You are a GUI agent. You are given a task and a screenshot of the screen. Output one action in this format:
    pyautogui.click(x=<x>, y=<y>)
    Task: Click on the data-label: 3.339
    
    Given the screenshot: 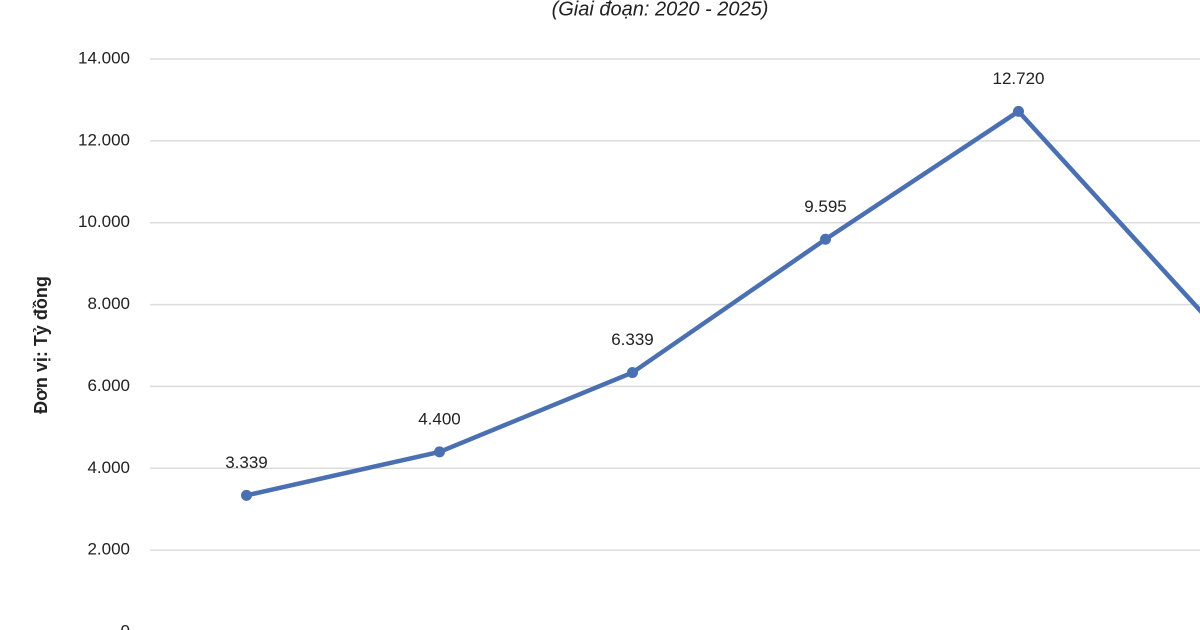 What is the action you would take?
    pyautogui.click(x=246, y=462)
    